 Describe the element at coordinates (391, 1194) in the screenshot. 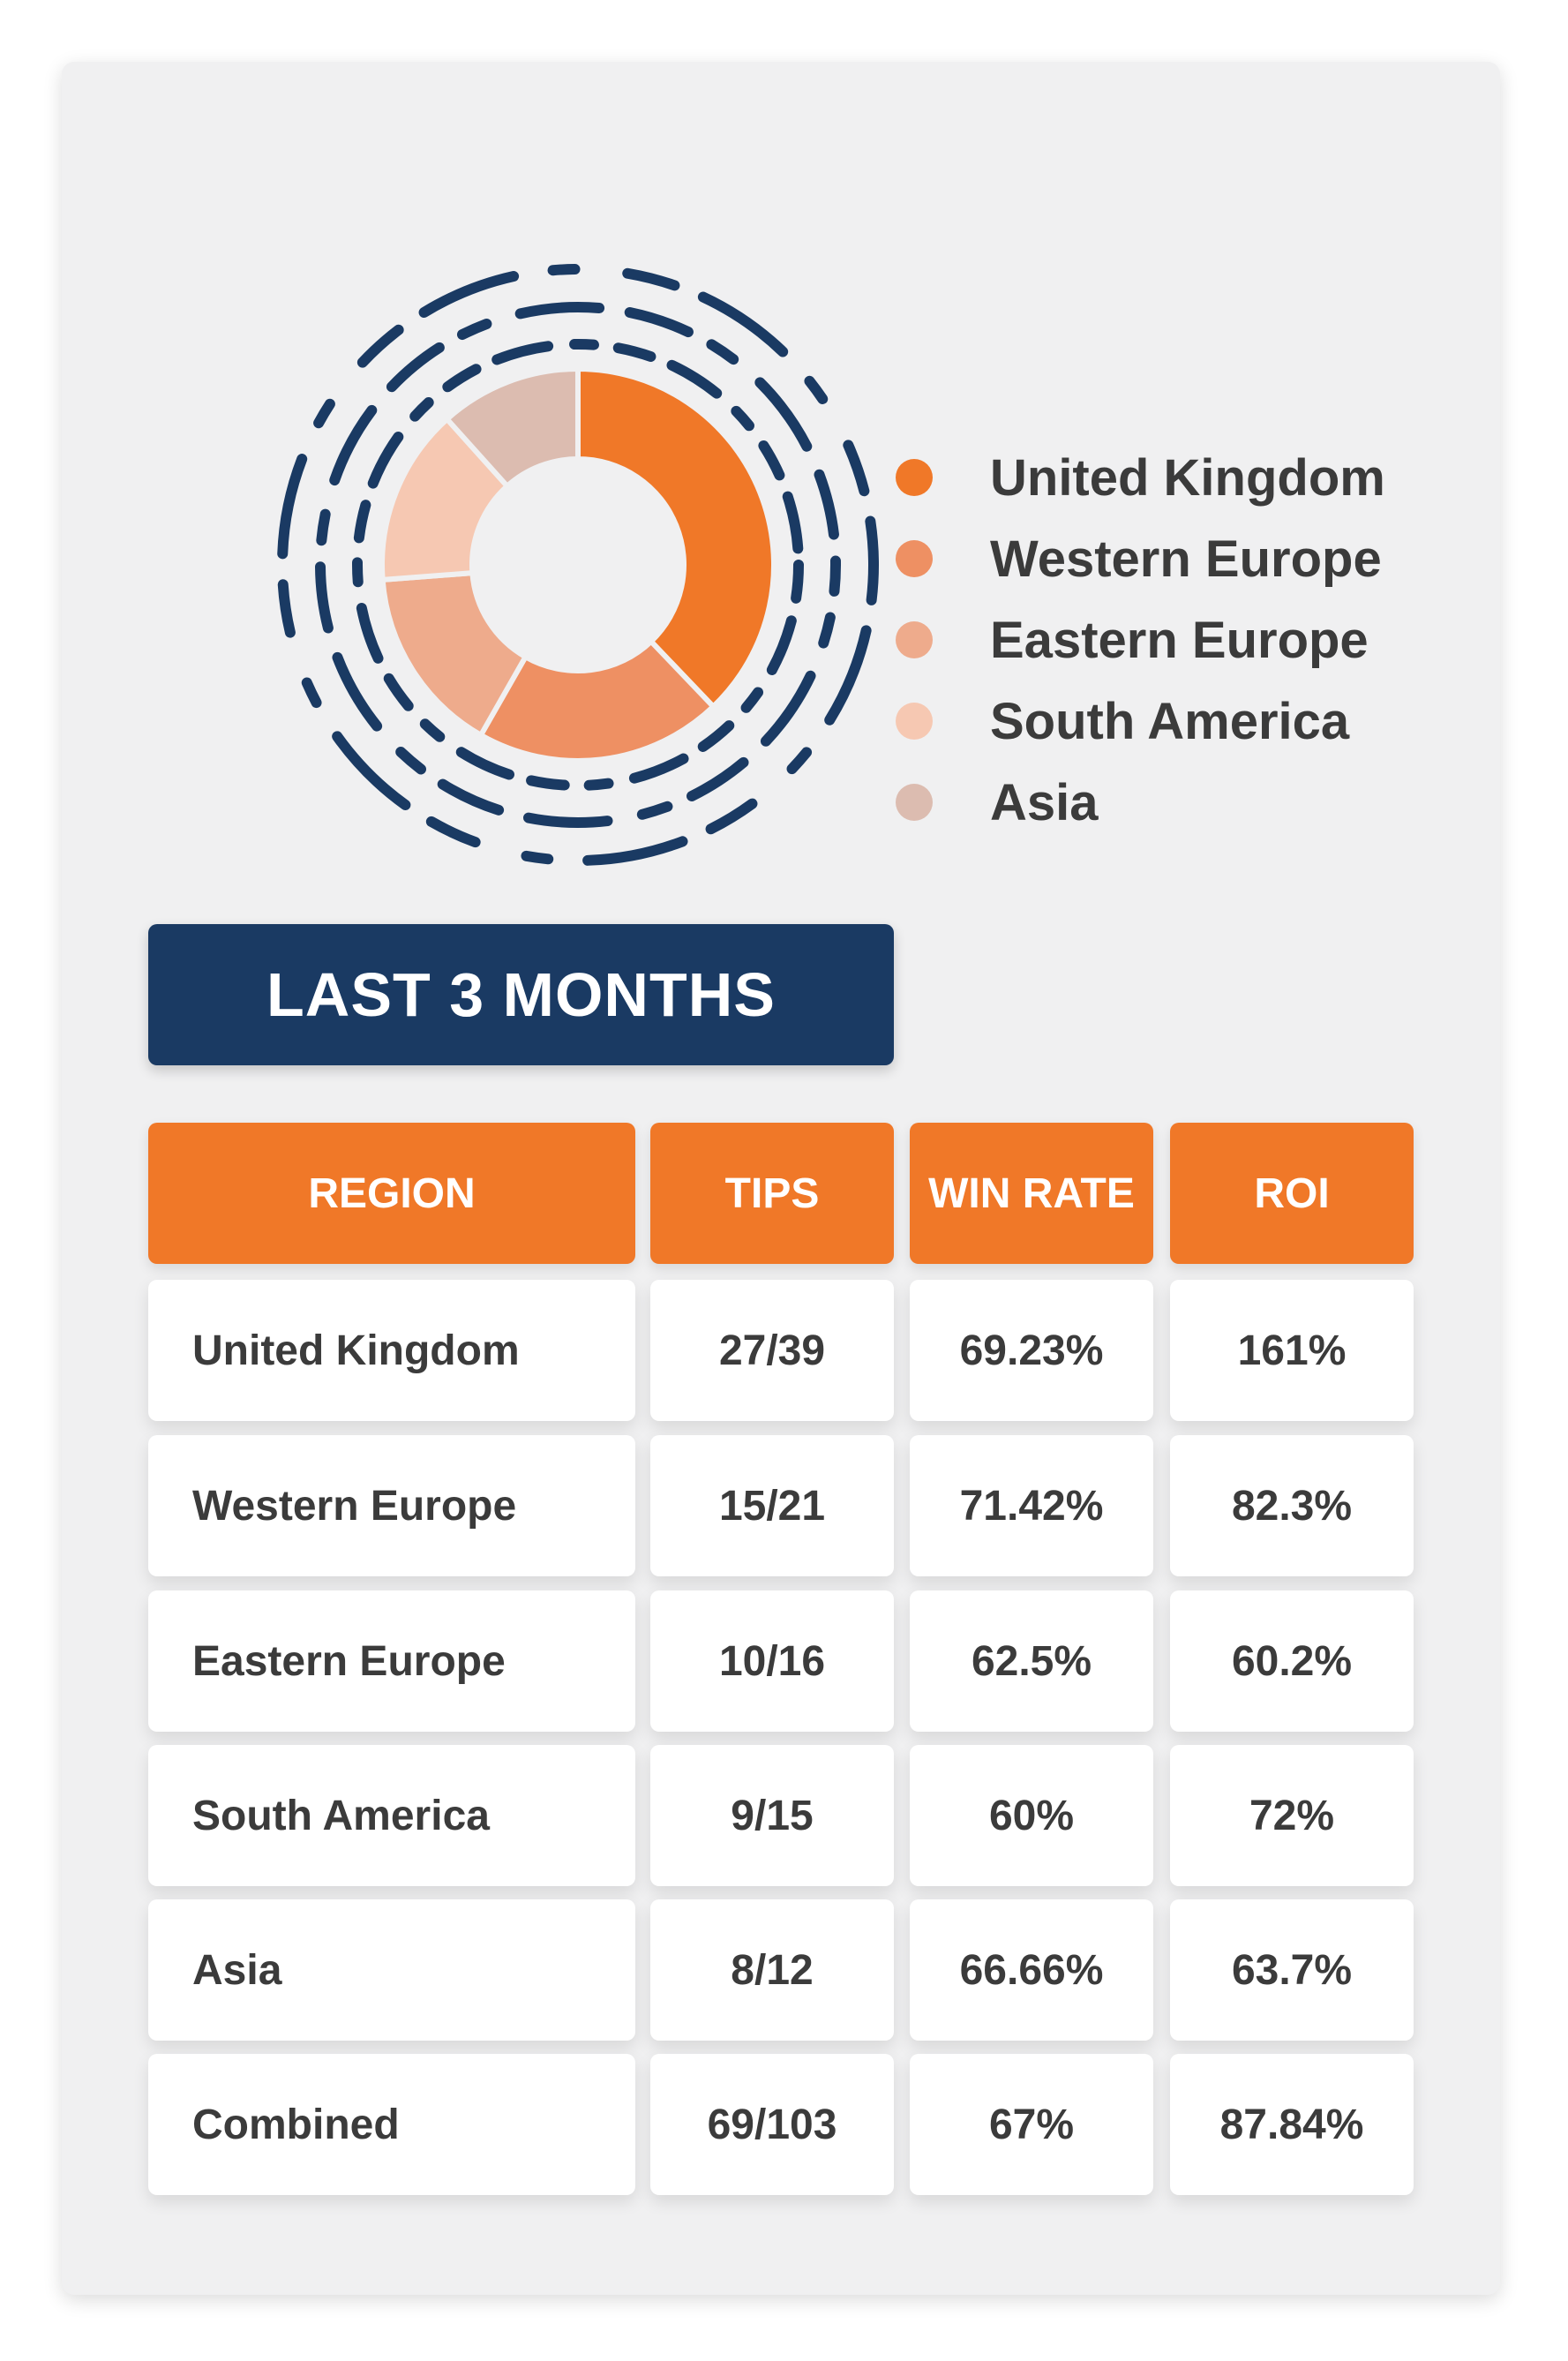

I see `table-header-region: REGION` at that location.